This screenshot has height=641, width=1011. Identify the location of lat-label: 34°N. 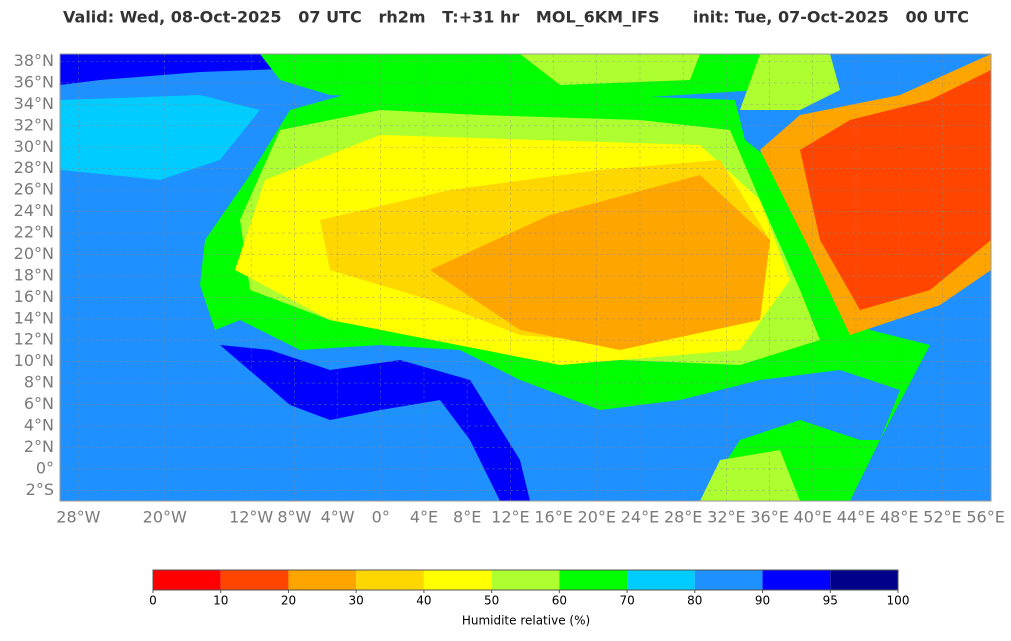
(34, 103).